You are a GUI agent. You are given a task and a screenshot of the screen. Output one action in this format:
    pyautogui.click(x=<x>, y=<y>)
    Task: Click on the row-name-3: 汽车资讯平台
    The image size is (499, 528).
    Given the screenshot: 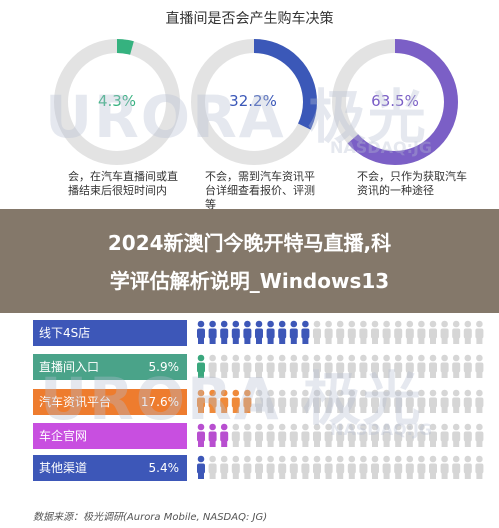 What is the action you would take?
    pyautogui.click(x=75, y=402)
    